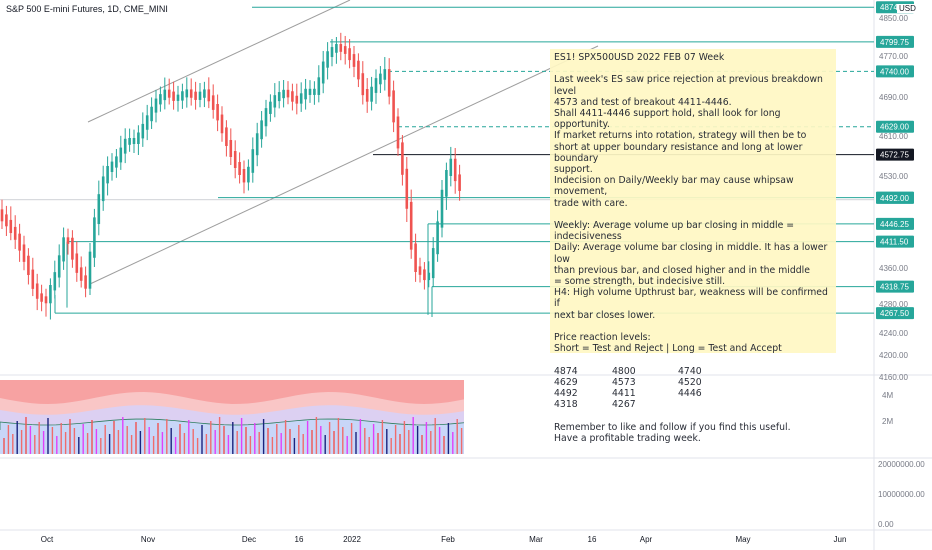  Describe the element at coordinates (602, 338) in the screenshot. I see `levels-title: Price reaction levels:` at that location.